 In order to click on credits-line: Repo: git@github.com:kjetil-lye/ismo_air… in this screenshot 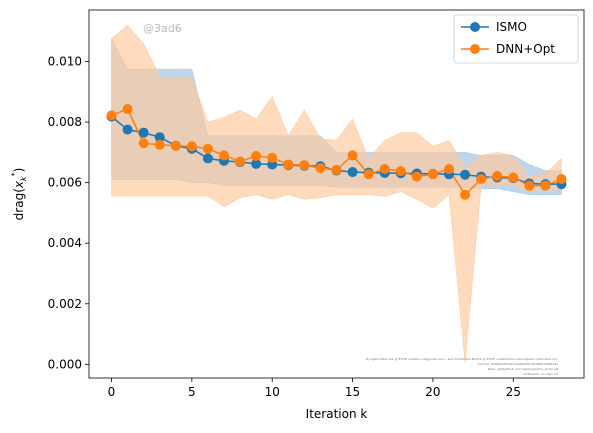, I will do `click(523, 369)`.